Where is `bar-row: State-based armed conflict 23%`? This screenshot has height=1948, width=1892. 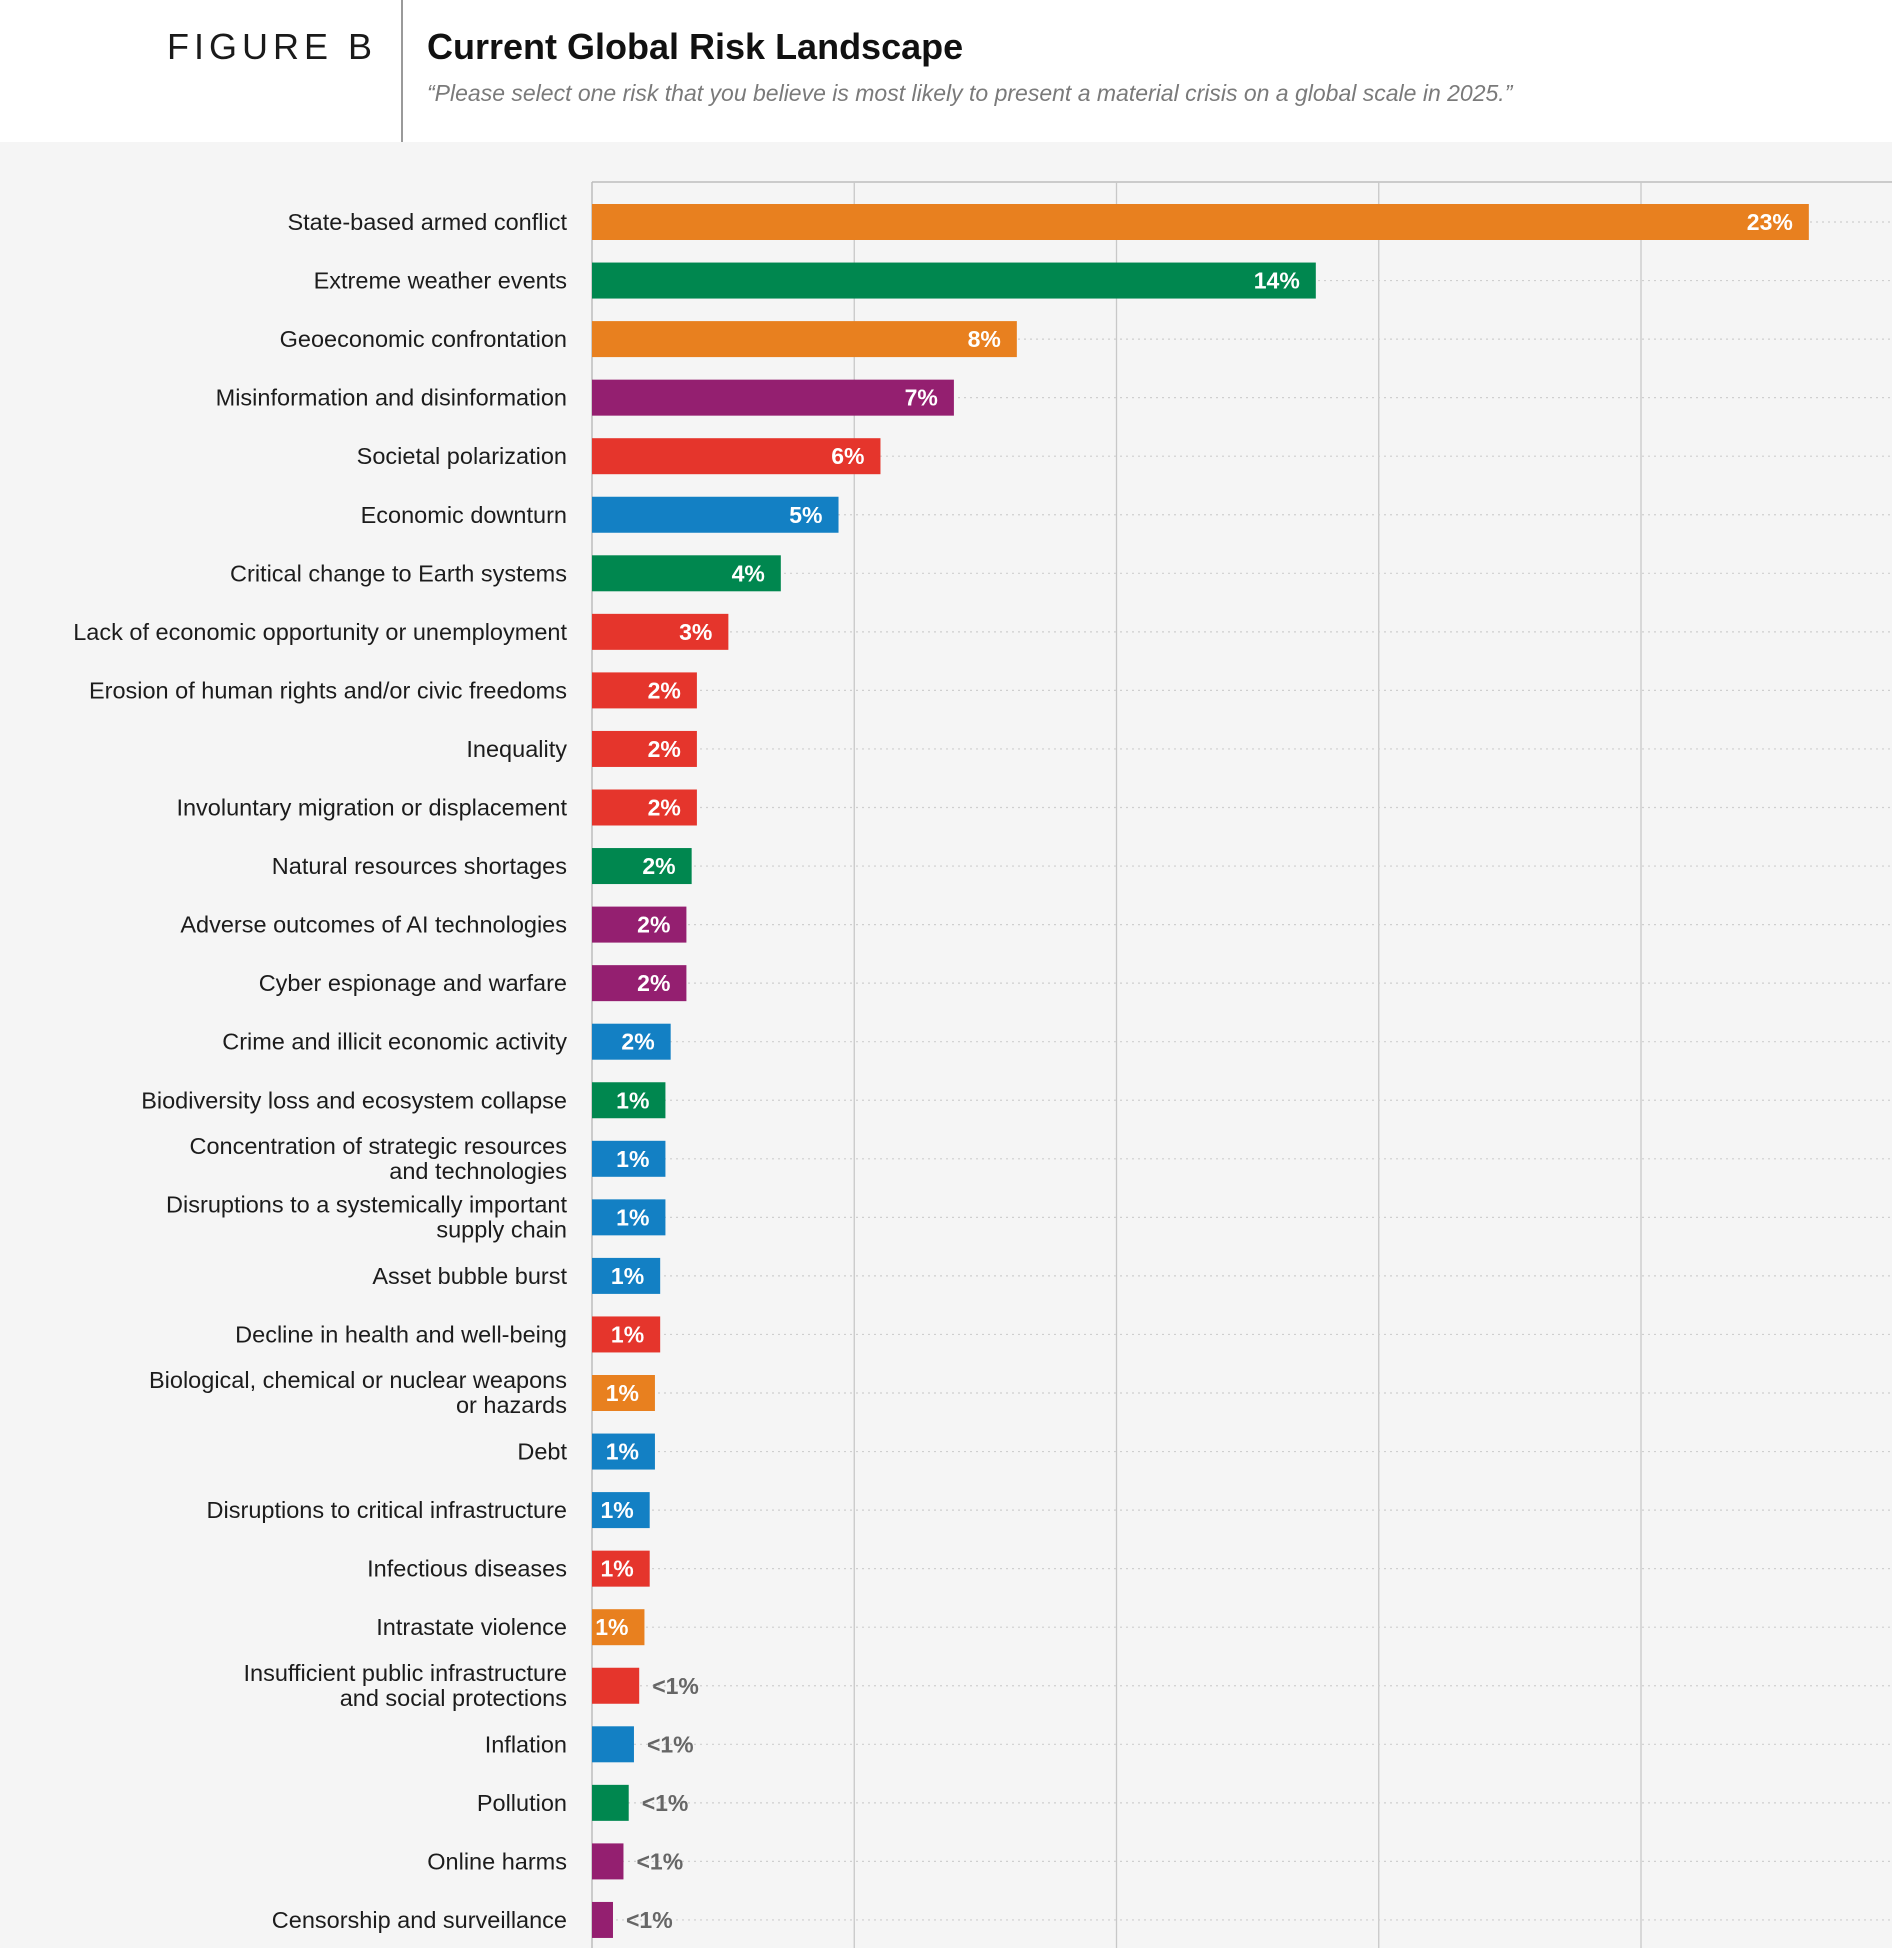 bar-row: State-based armed conflict 23% is located at coordinates (1089, 222).